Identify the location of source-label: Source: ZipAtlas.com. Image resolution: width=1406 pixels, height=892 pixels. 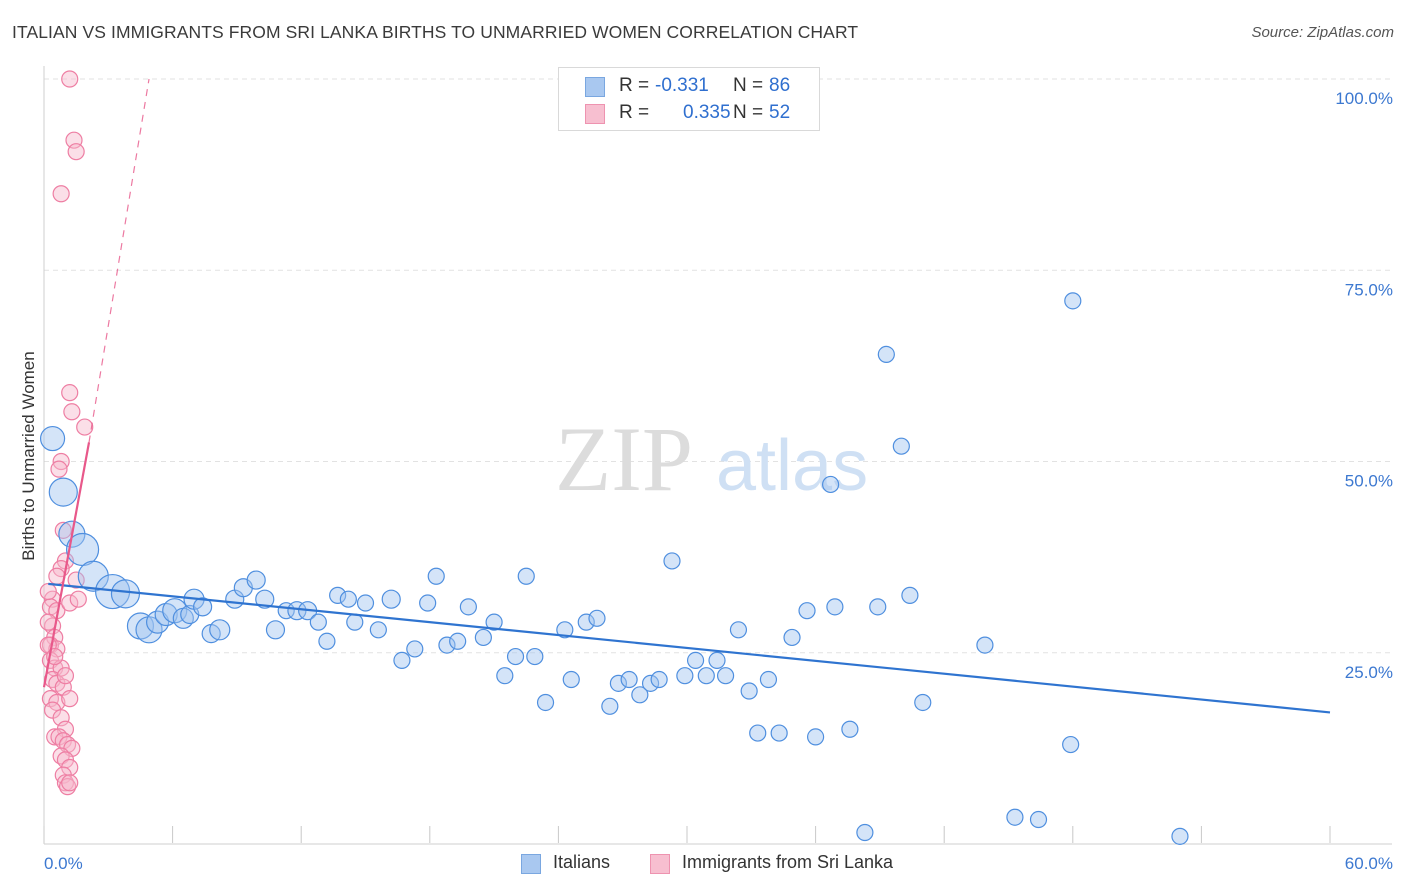
(1322, 32).